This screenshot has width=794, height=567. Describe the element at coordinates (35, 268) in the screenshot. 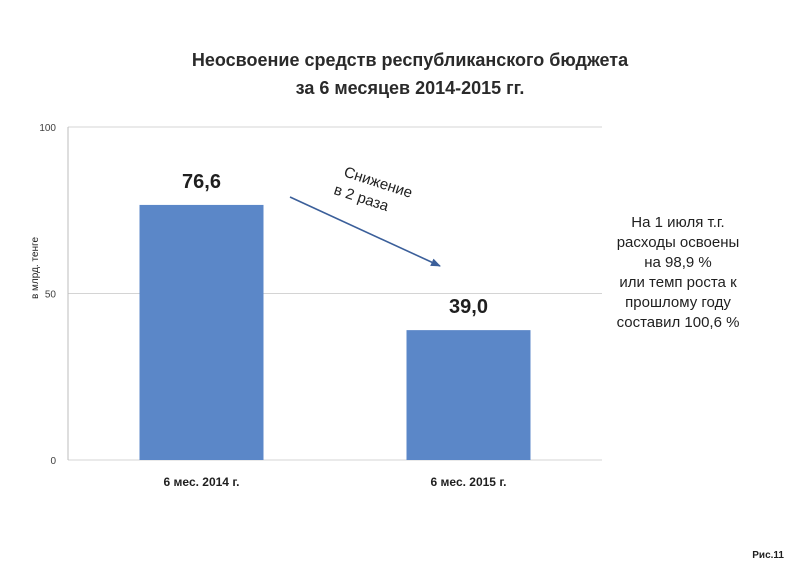

I see `y-axis-label: в млрд. тенге` at that location.